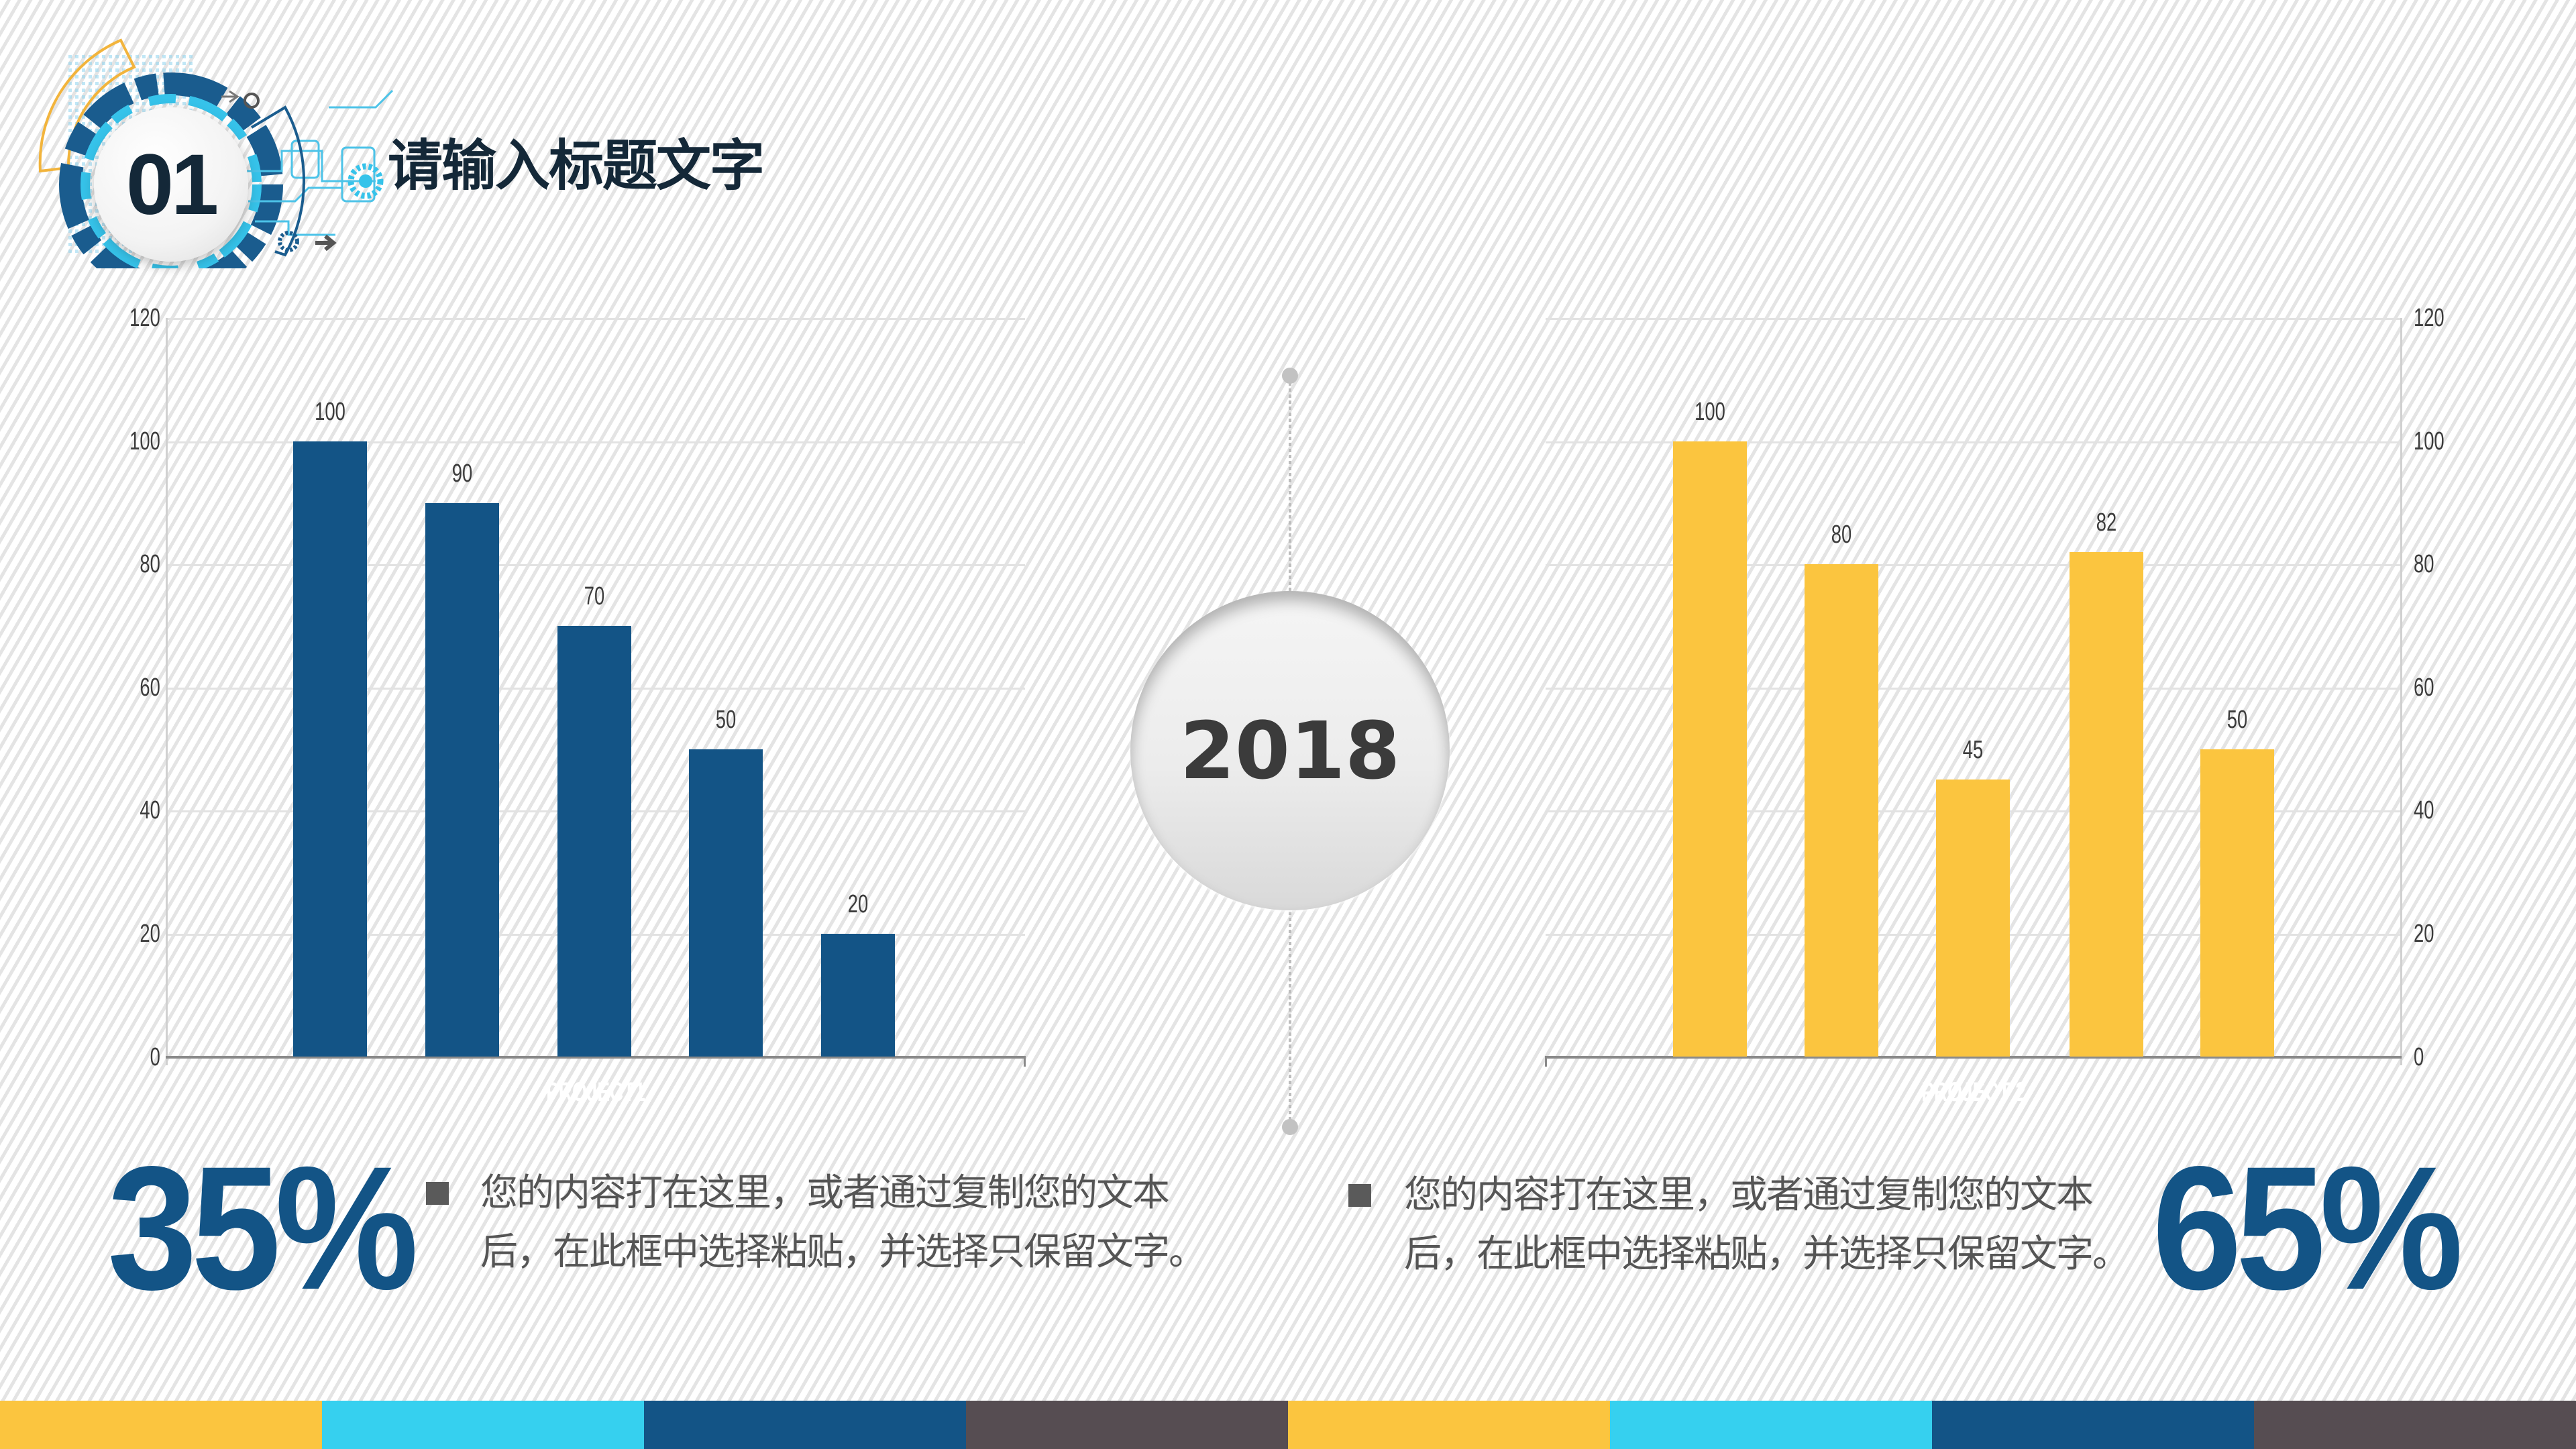 The width and height of the screenshot is (2576, 1449). What do you see at coordinates (595, 1092) in the screenshot?
I see `category-axis-label: PROJECT1` at bounding box center [595, 1092].